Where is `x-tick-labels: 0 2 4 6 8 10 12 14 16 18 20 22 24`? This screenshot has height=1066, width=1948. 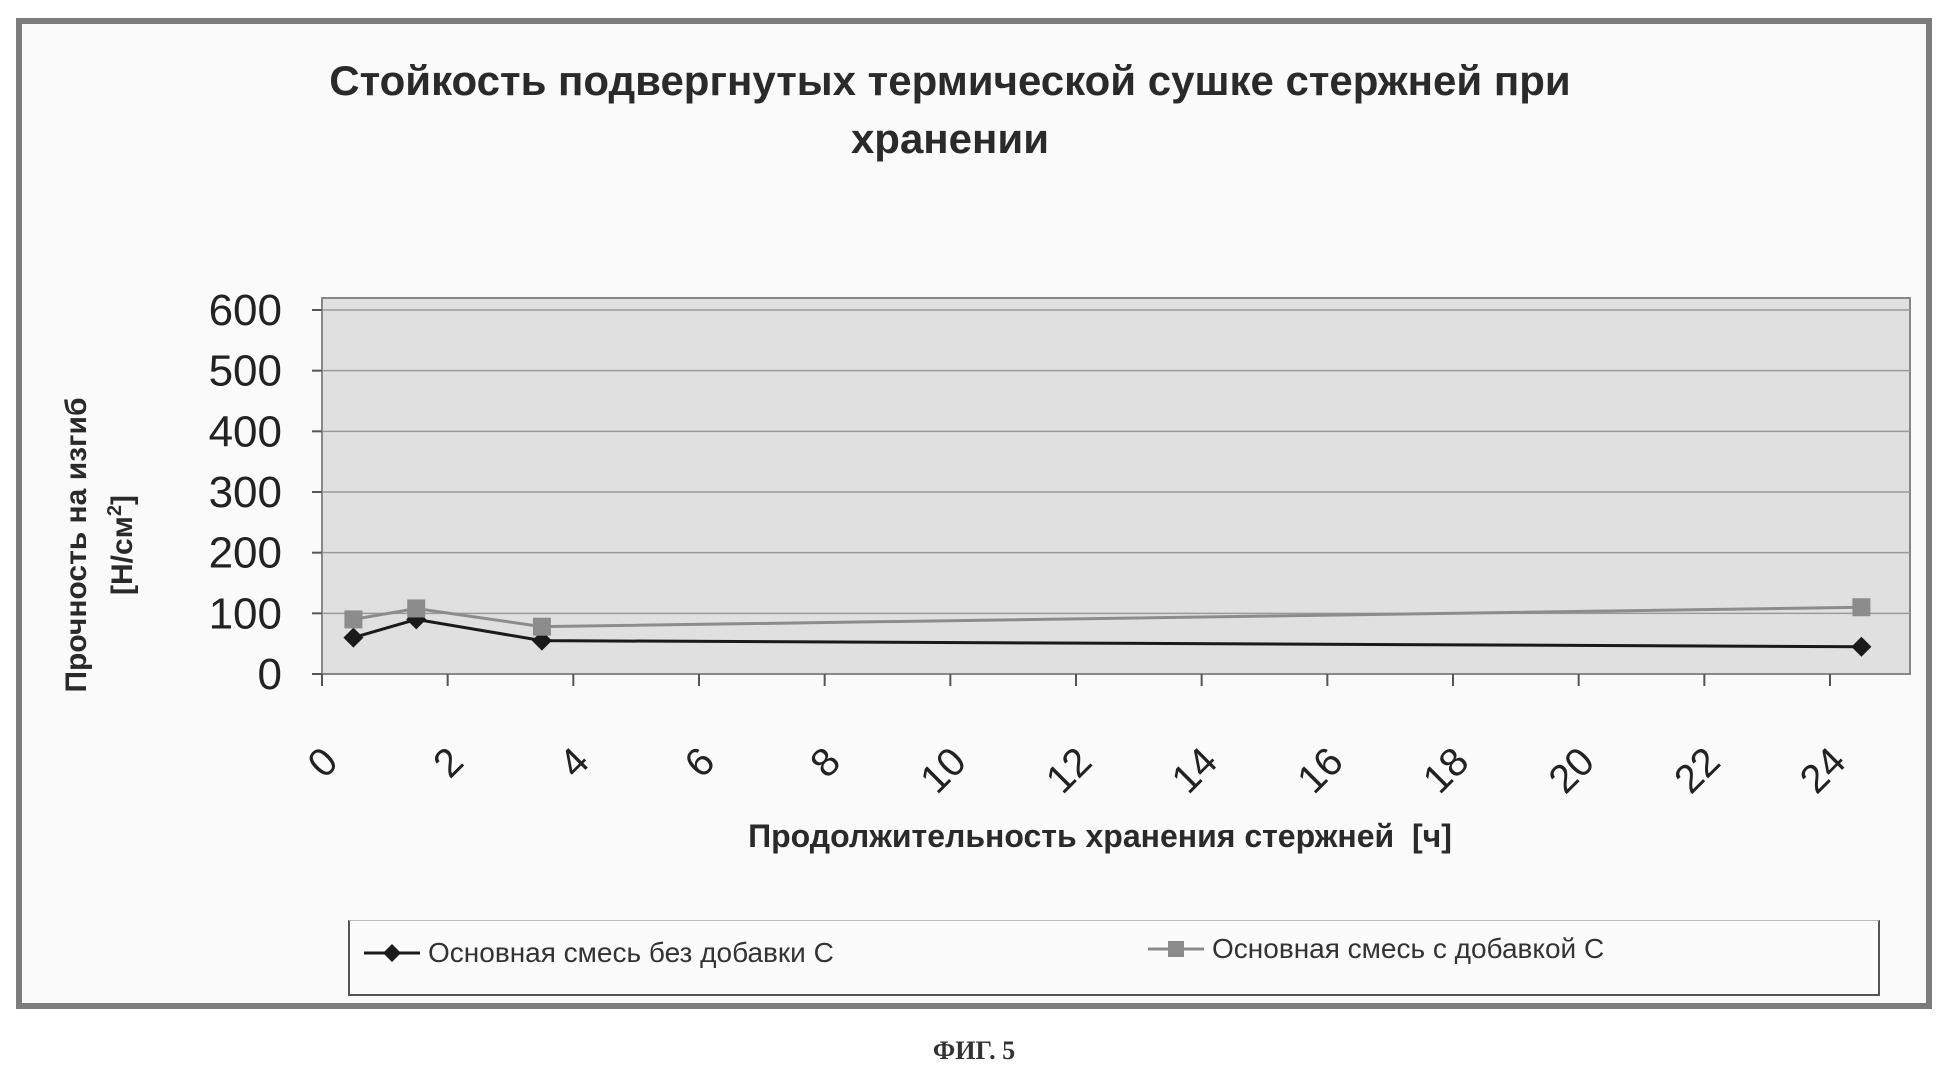
x-tick-labels: 0 2 4 6 8 10 12 14 16 18 20 22 24 is located at coordinates (1077, 770).